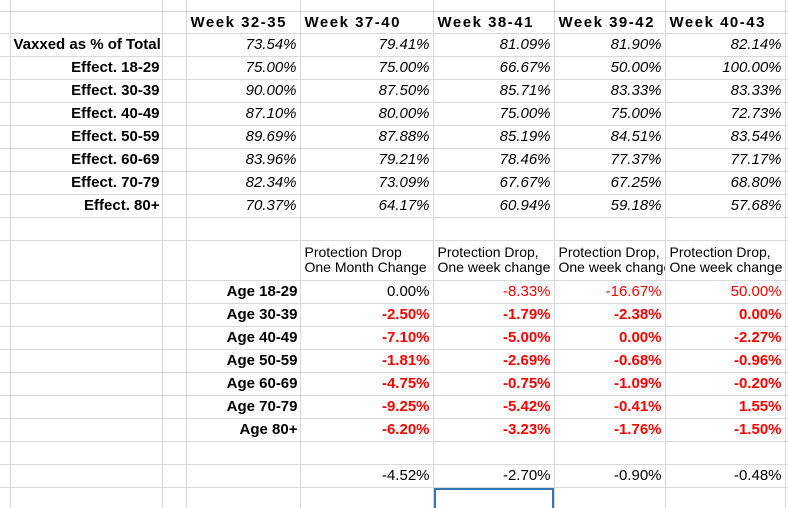  I want to click on summary-value-cell: -2.70%, so click(494, 476).